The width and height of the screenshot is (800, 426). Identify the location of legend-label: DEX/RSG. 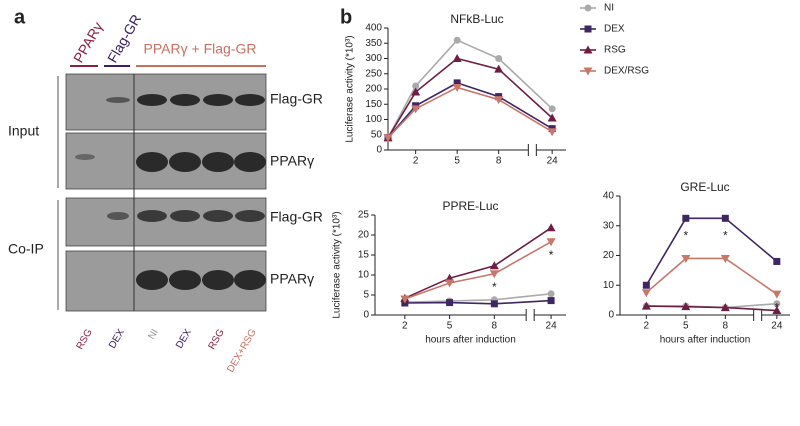
(626, 71).